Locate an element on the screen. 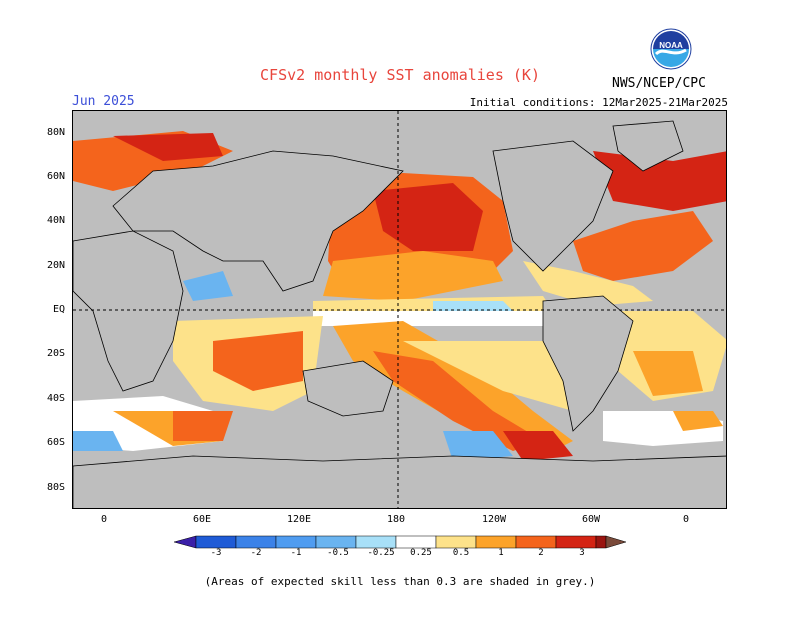  colorbar-label: -1 is located at coordinates (296, 553).